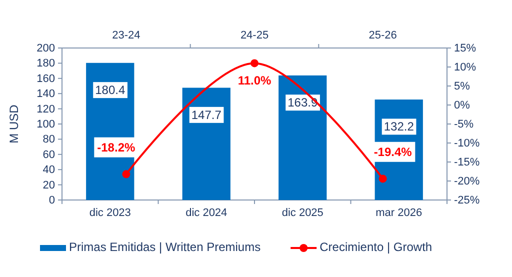 The width and height of the screenshot is (512, 277). Describe the element at coordinates (45, 64) in the screenshot. I see `y-tick-label: 180` at that location.